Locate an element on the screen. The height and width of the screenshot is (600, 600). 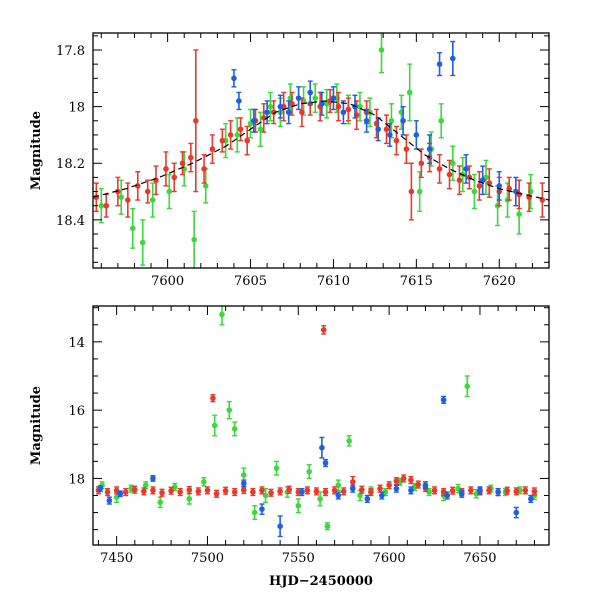
y-axis-title: Magnitude is located at coordinates (36, 425).